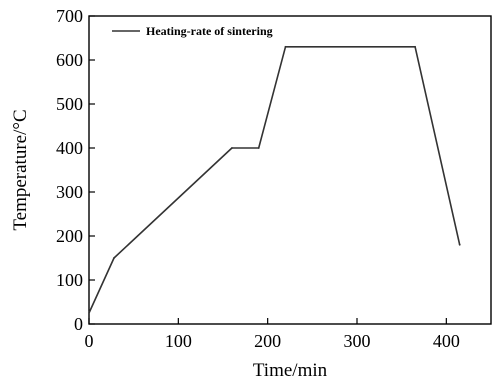  What do you see at coordinates (69, 104) in the screenshot?
I see `y-tick-label: 500` at bounding box center [69, 104].